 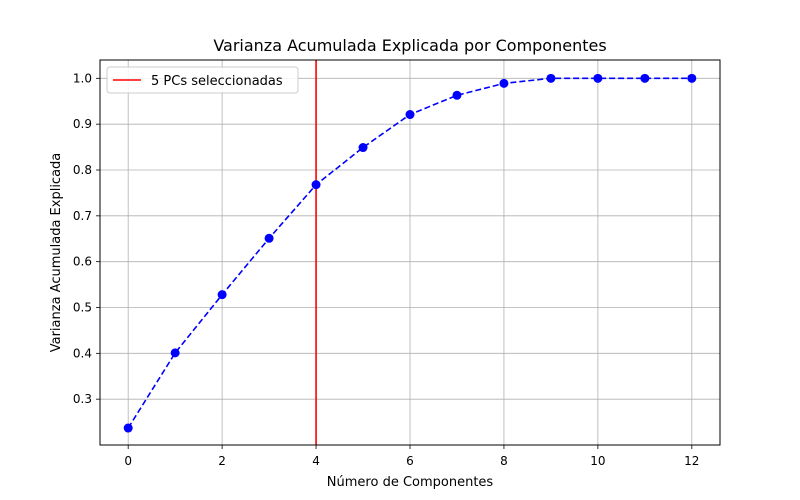 I want to click on x-tick-label: 10, so click(x=597, y=461).